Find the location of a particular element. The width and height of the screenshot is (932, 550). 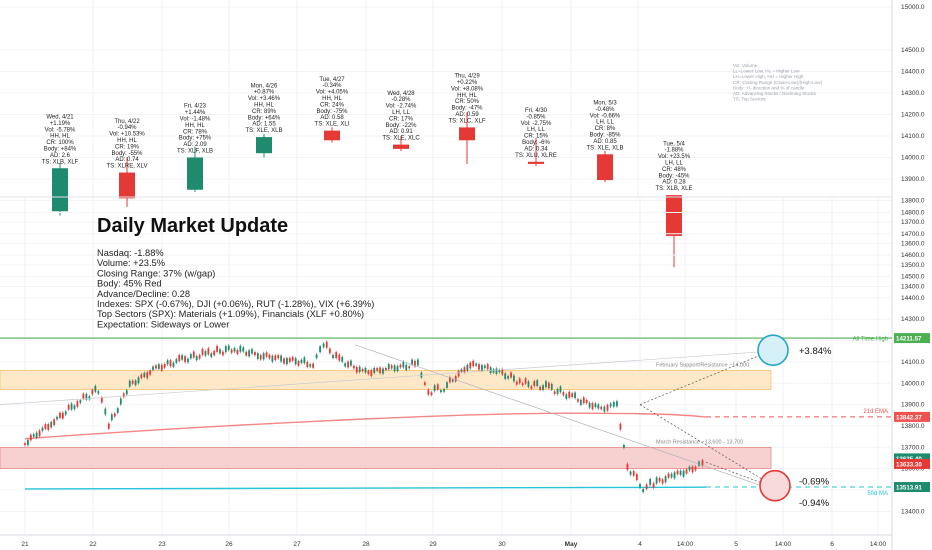

daily-stat-line: Thu, 4/29 is located at coordinates (467, 77).